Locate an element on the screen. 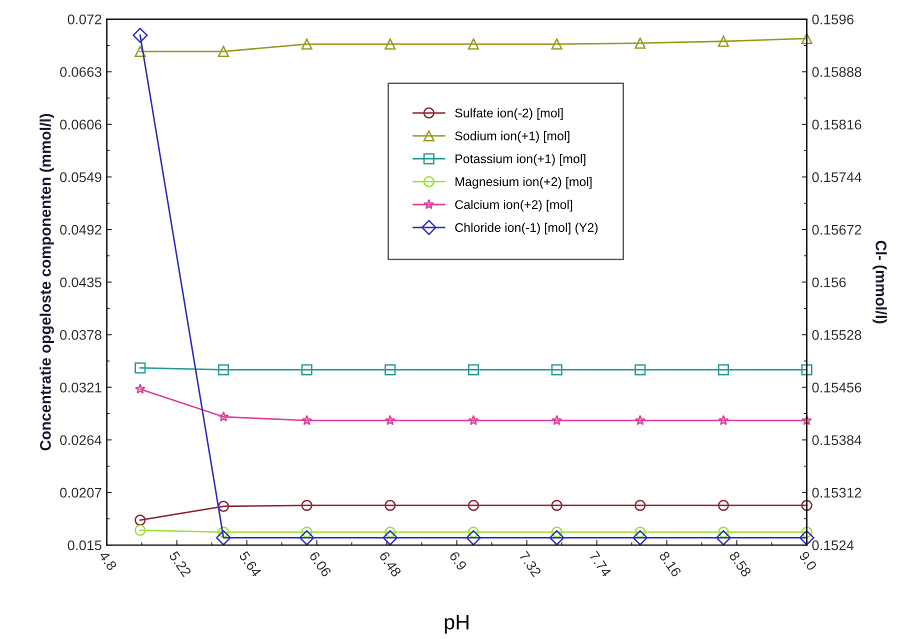  y2-axis-title: Cl- (mmol/l) is located at coordinates (879, 282).